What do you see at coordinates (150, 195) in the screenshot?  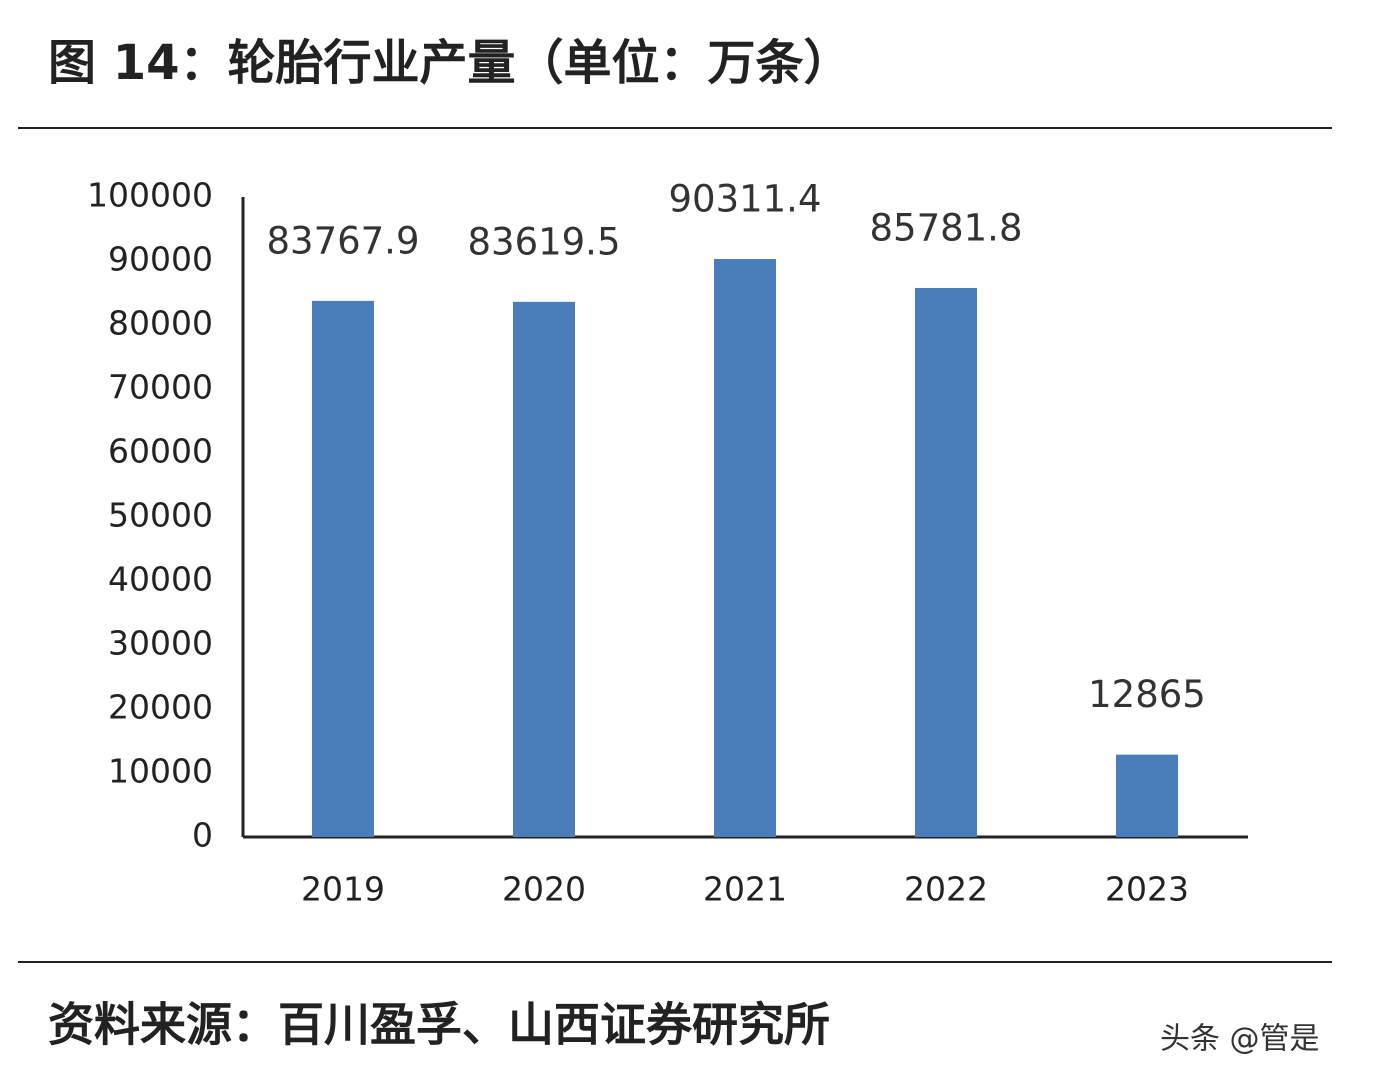 I see `y-tick-label: 100000` at bounding box center [150, 195].